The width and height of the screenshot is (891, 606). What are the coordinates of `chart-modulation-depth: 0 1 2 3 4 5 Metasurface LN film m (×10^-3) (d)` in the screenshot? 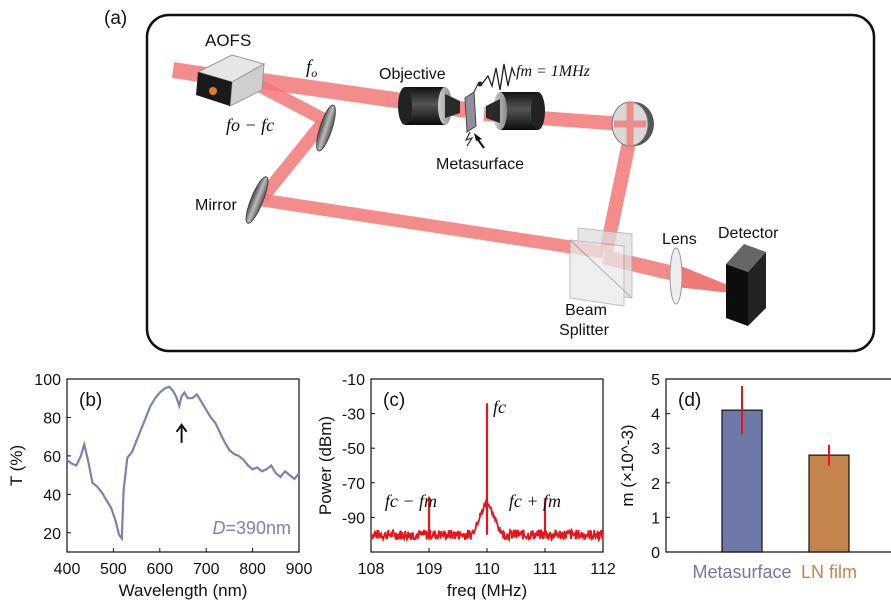 It's located at (754, 477).